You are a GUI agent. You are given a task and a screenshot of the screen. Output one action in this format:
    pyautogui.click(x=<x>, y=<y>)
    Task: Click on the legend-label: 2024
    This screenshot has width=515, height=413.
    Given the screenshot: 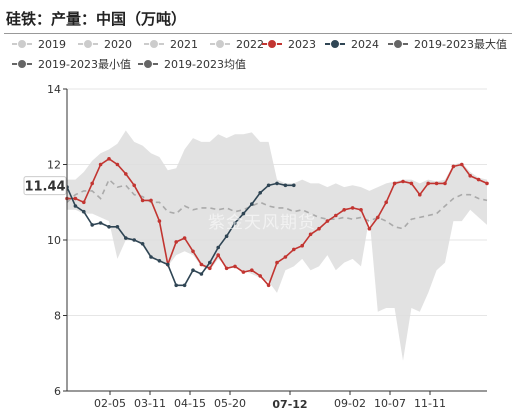 What is the action you would take?
    pyautogui.click(x=365, y=44)
    